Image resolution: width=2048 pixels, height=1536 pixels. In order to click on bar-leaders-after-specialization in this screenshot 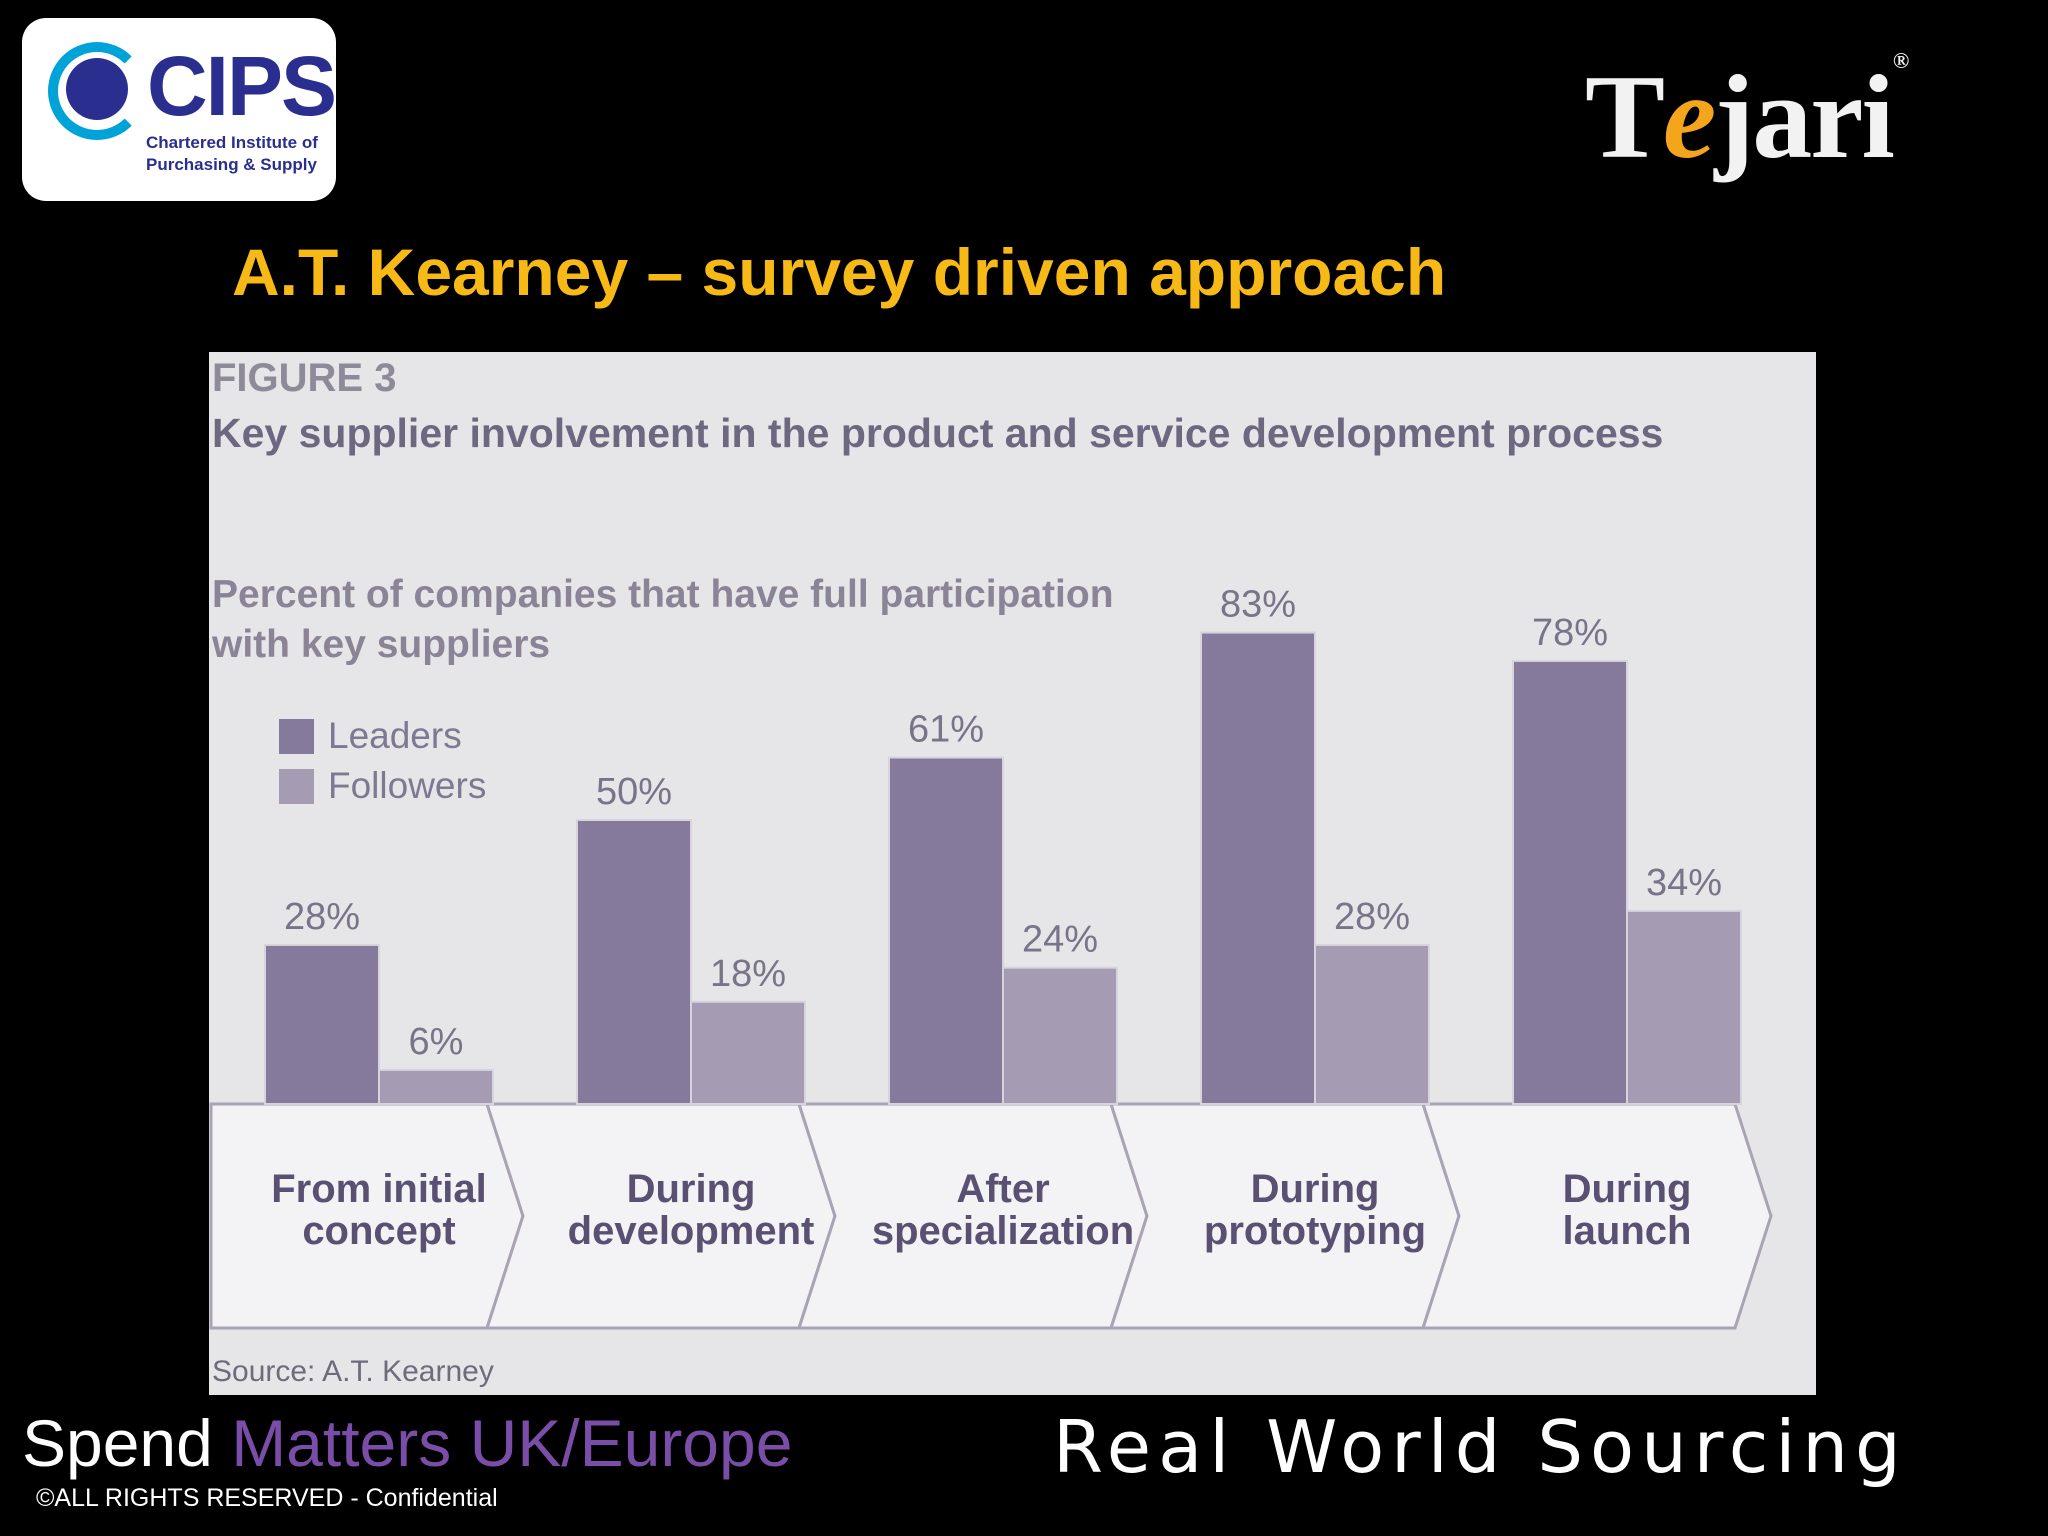, I will do `click(946, 930)`.